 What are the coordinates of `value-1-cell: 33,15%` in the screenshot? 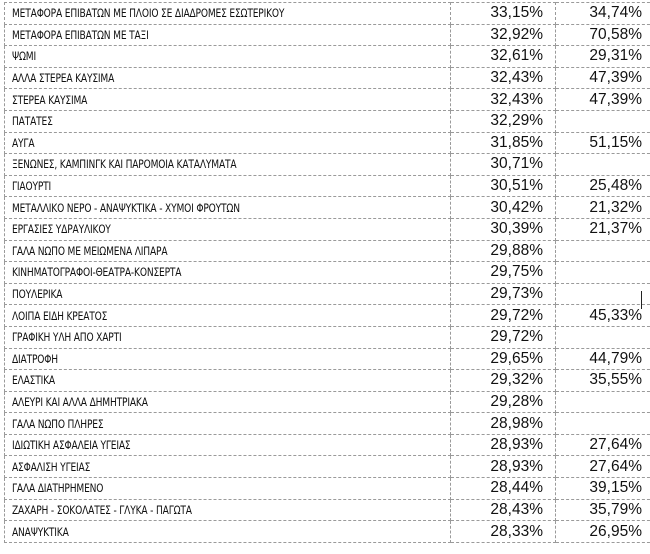 It's located at (503, 13).